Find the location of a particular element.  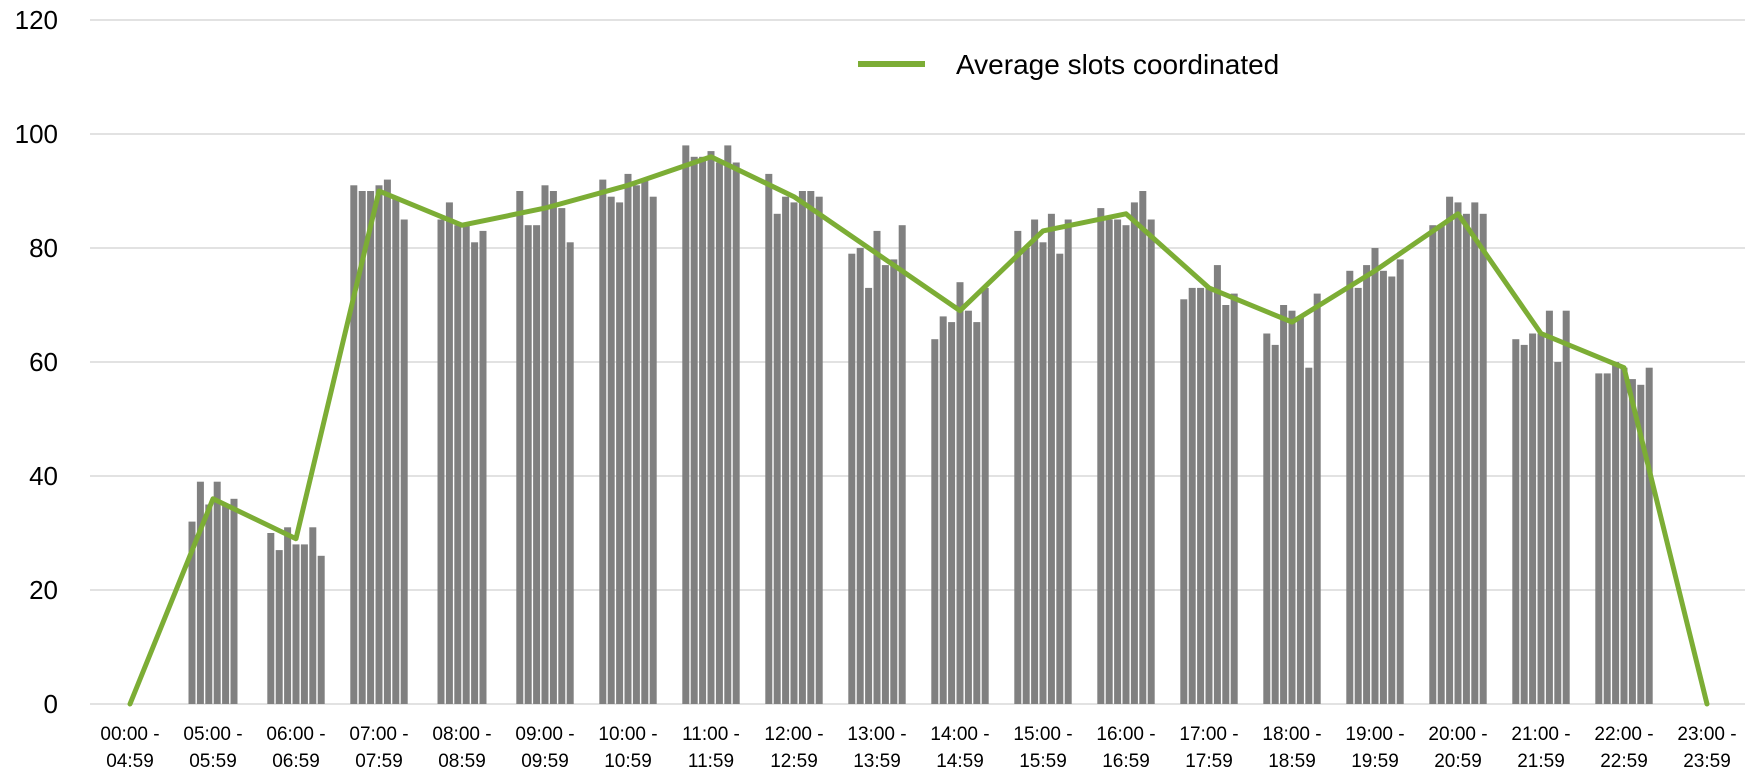

x-tick-label: 21:00 -21:59 is located at coordinates (1540, 748).